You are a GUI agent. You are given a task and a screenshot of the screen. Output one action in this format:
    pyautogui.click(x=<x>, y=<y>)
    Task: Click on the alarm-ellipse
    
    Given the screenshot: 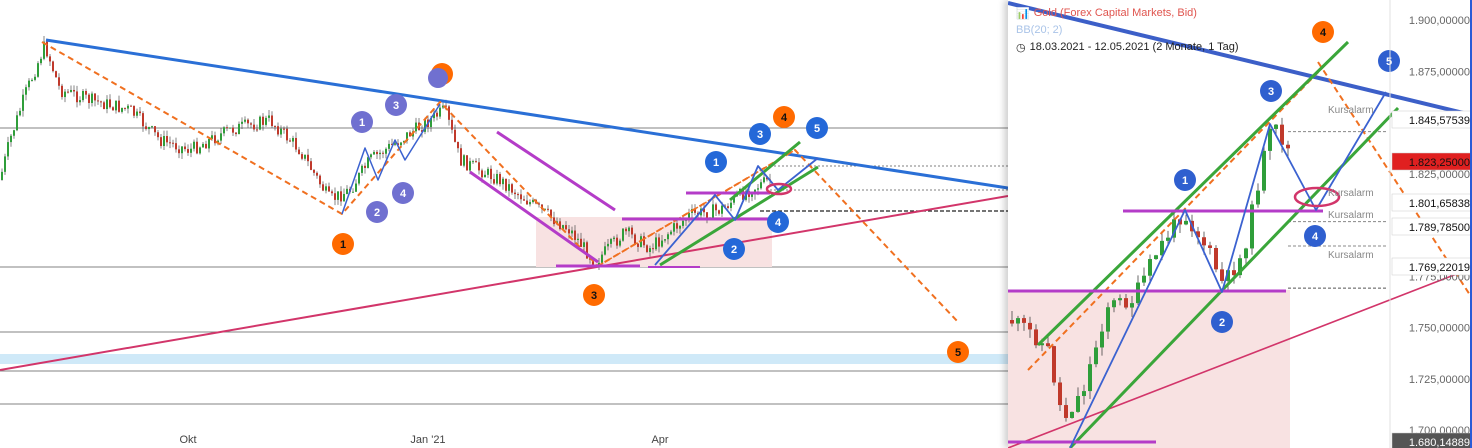 What is the action you would take?
    pyautogui.click(x=779, y=189)
    